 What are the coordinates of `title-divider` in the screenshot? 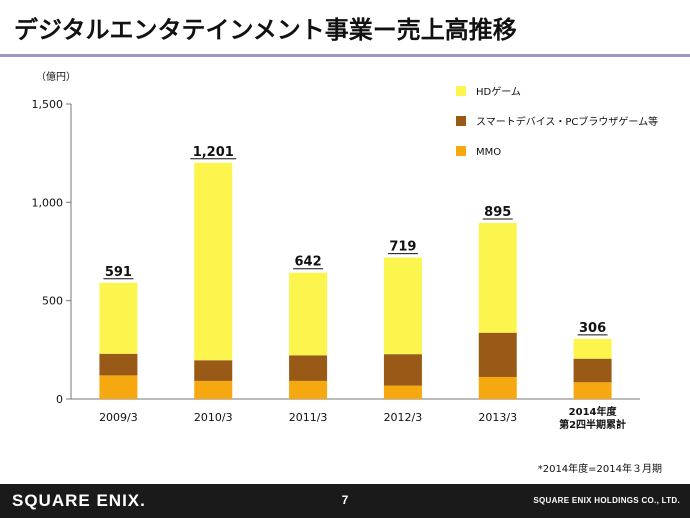 It's located at (345, 55).